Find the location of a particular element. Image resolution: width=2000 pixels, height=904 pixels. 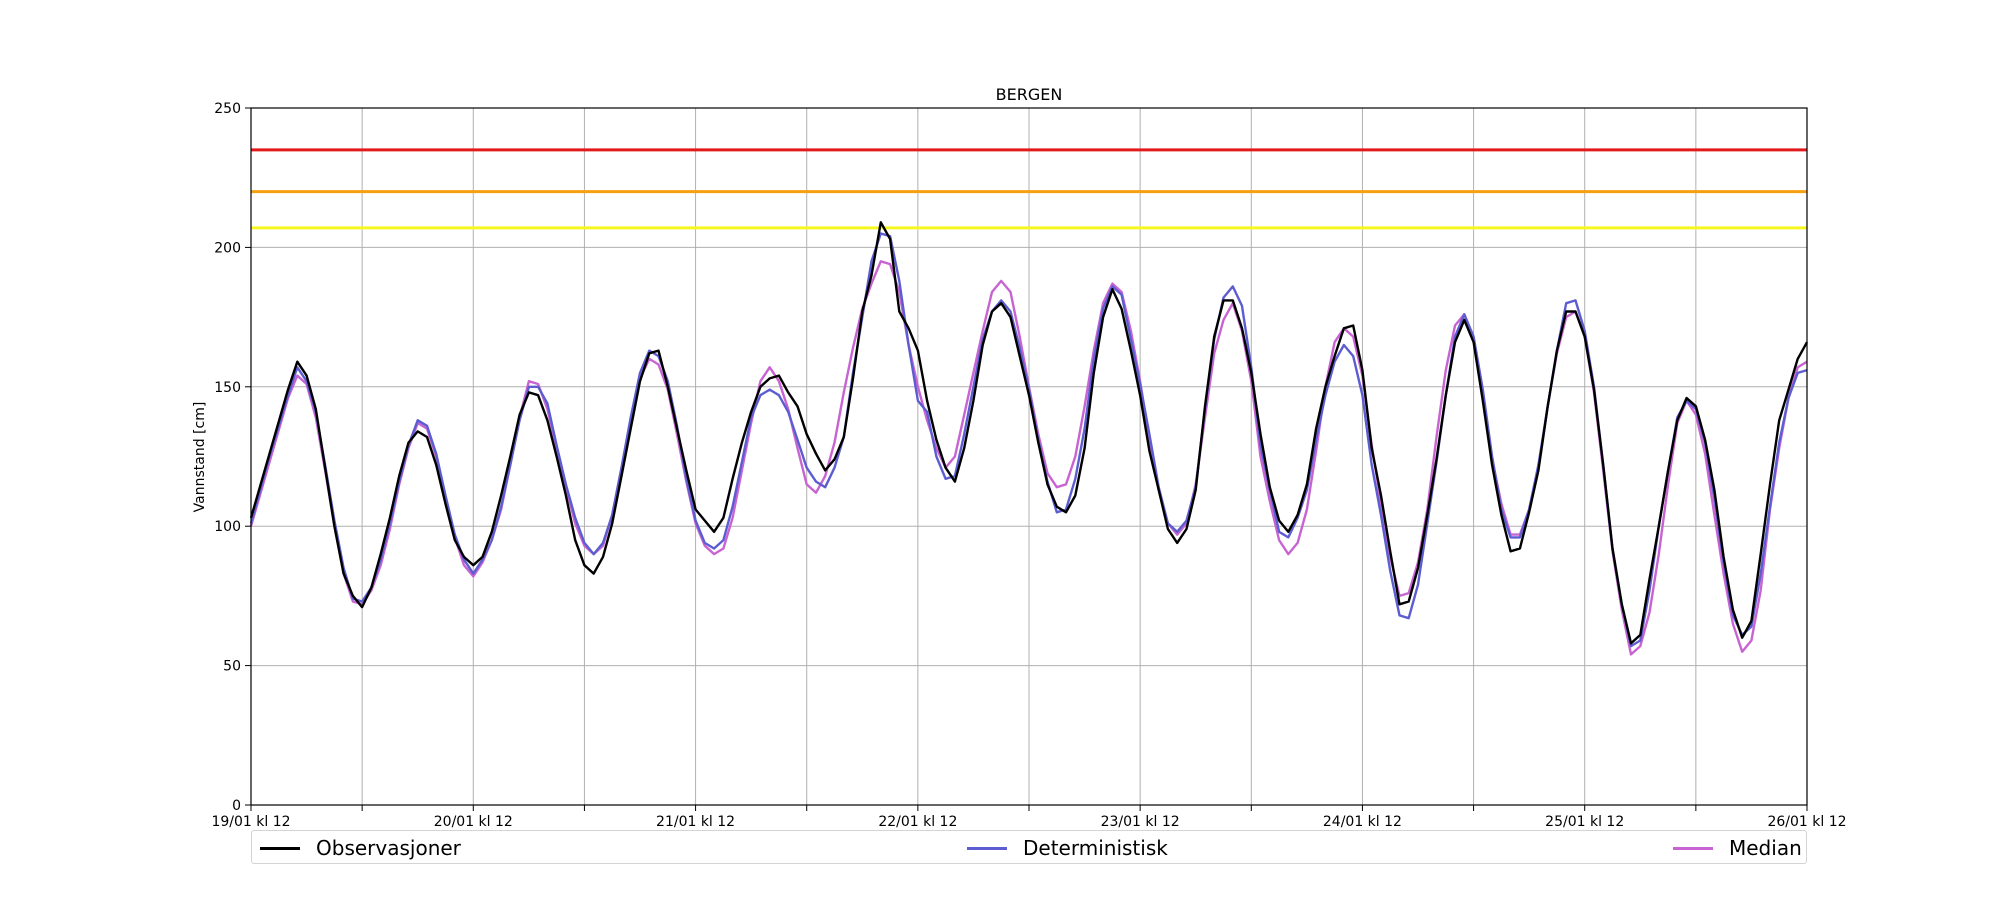

threshold-lines is located at coordinates (1029, 189).